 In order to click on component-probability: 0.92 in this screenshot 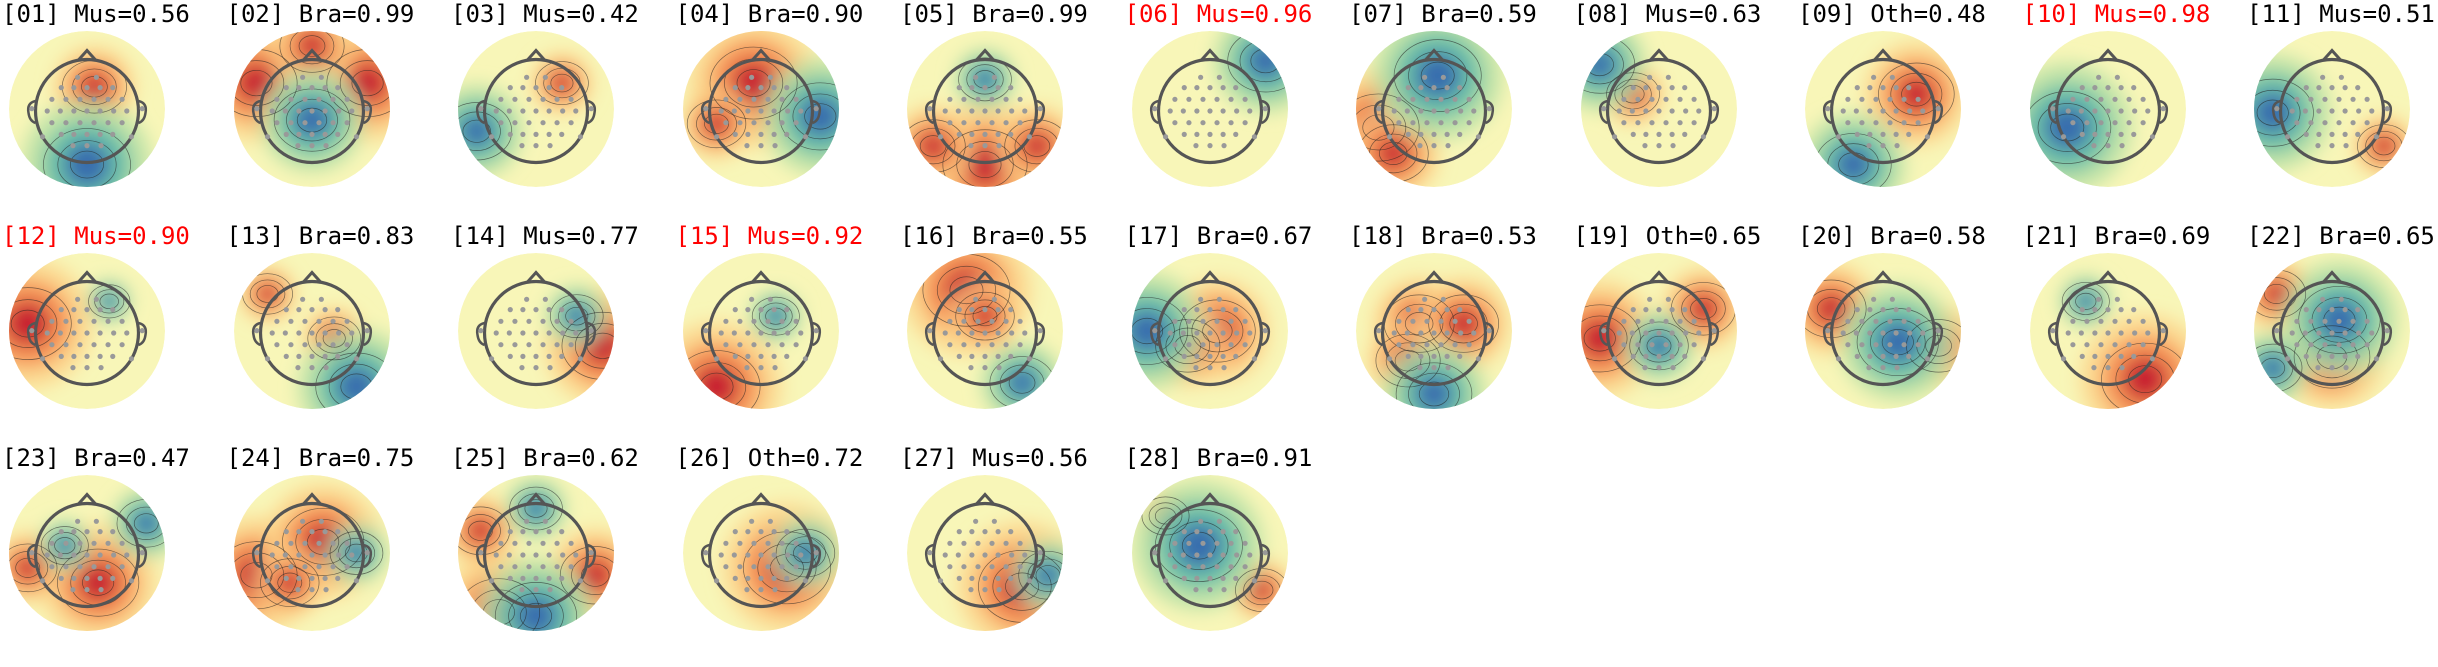, I will do `click(834, 236)`.